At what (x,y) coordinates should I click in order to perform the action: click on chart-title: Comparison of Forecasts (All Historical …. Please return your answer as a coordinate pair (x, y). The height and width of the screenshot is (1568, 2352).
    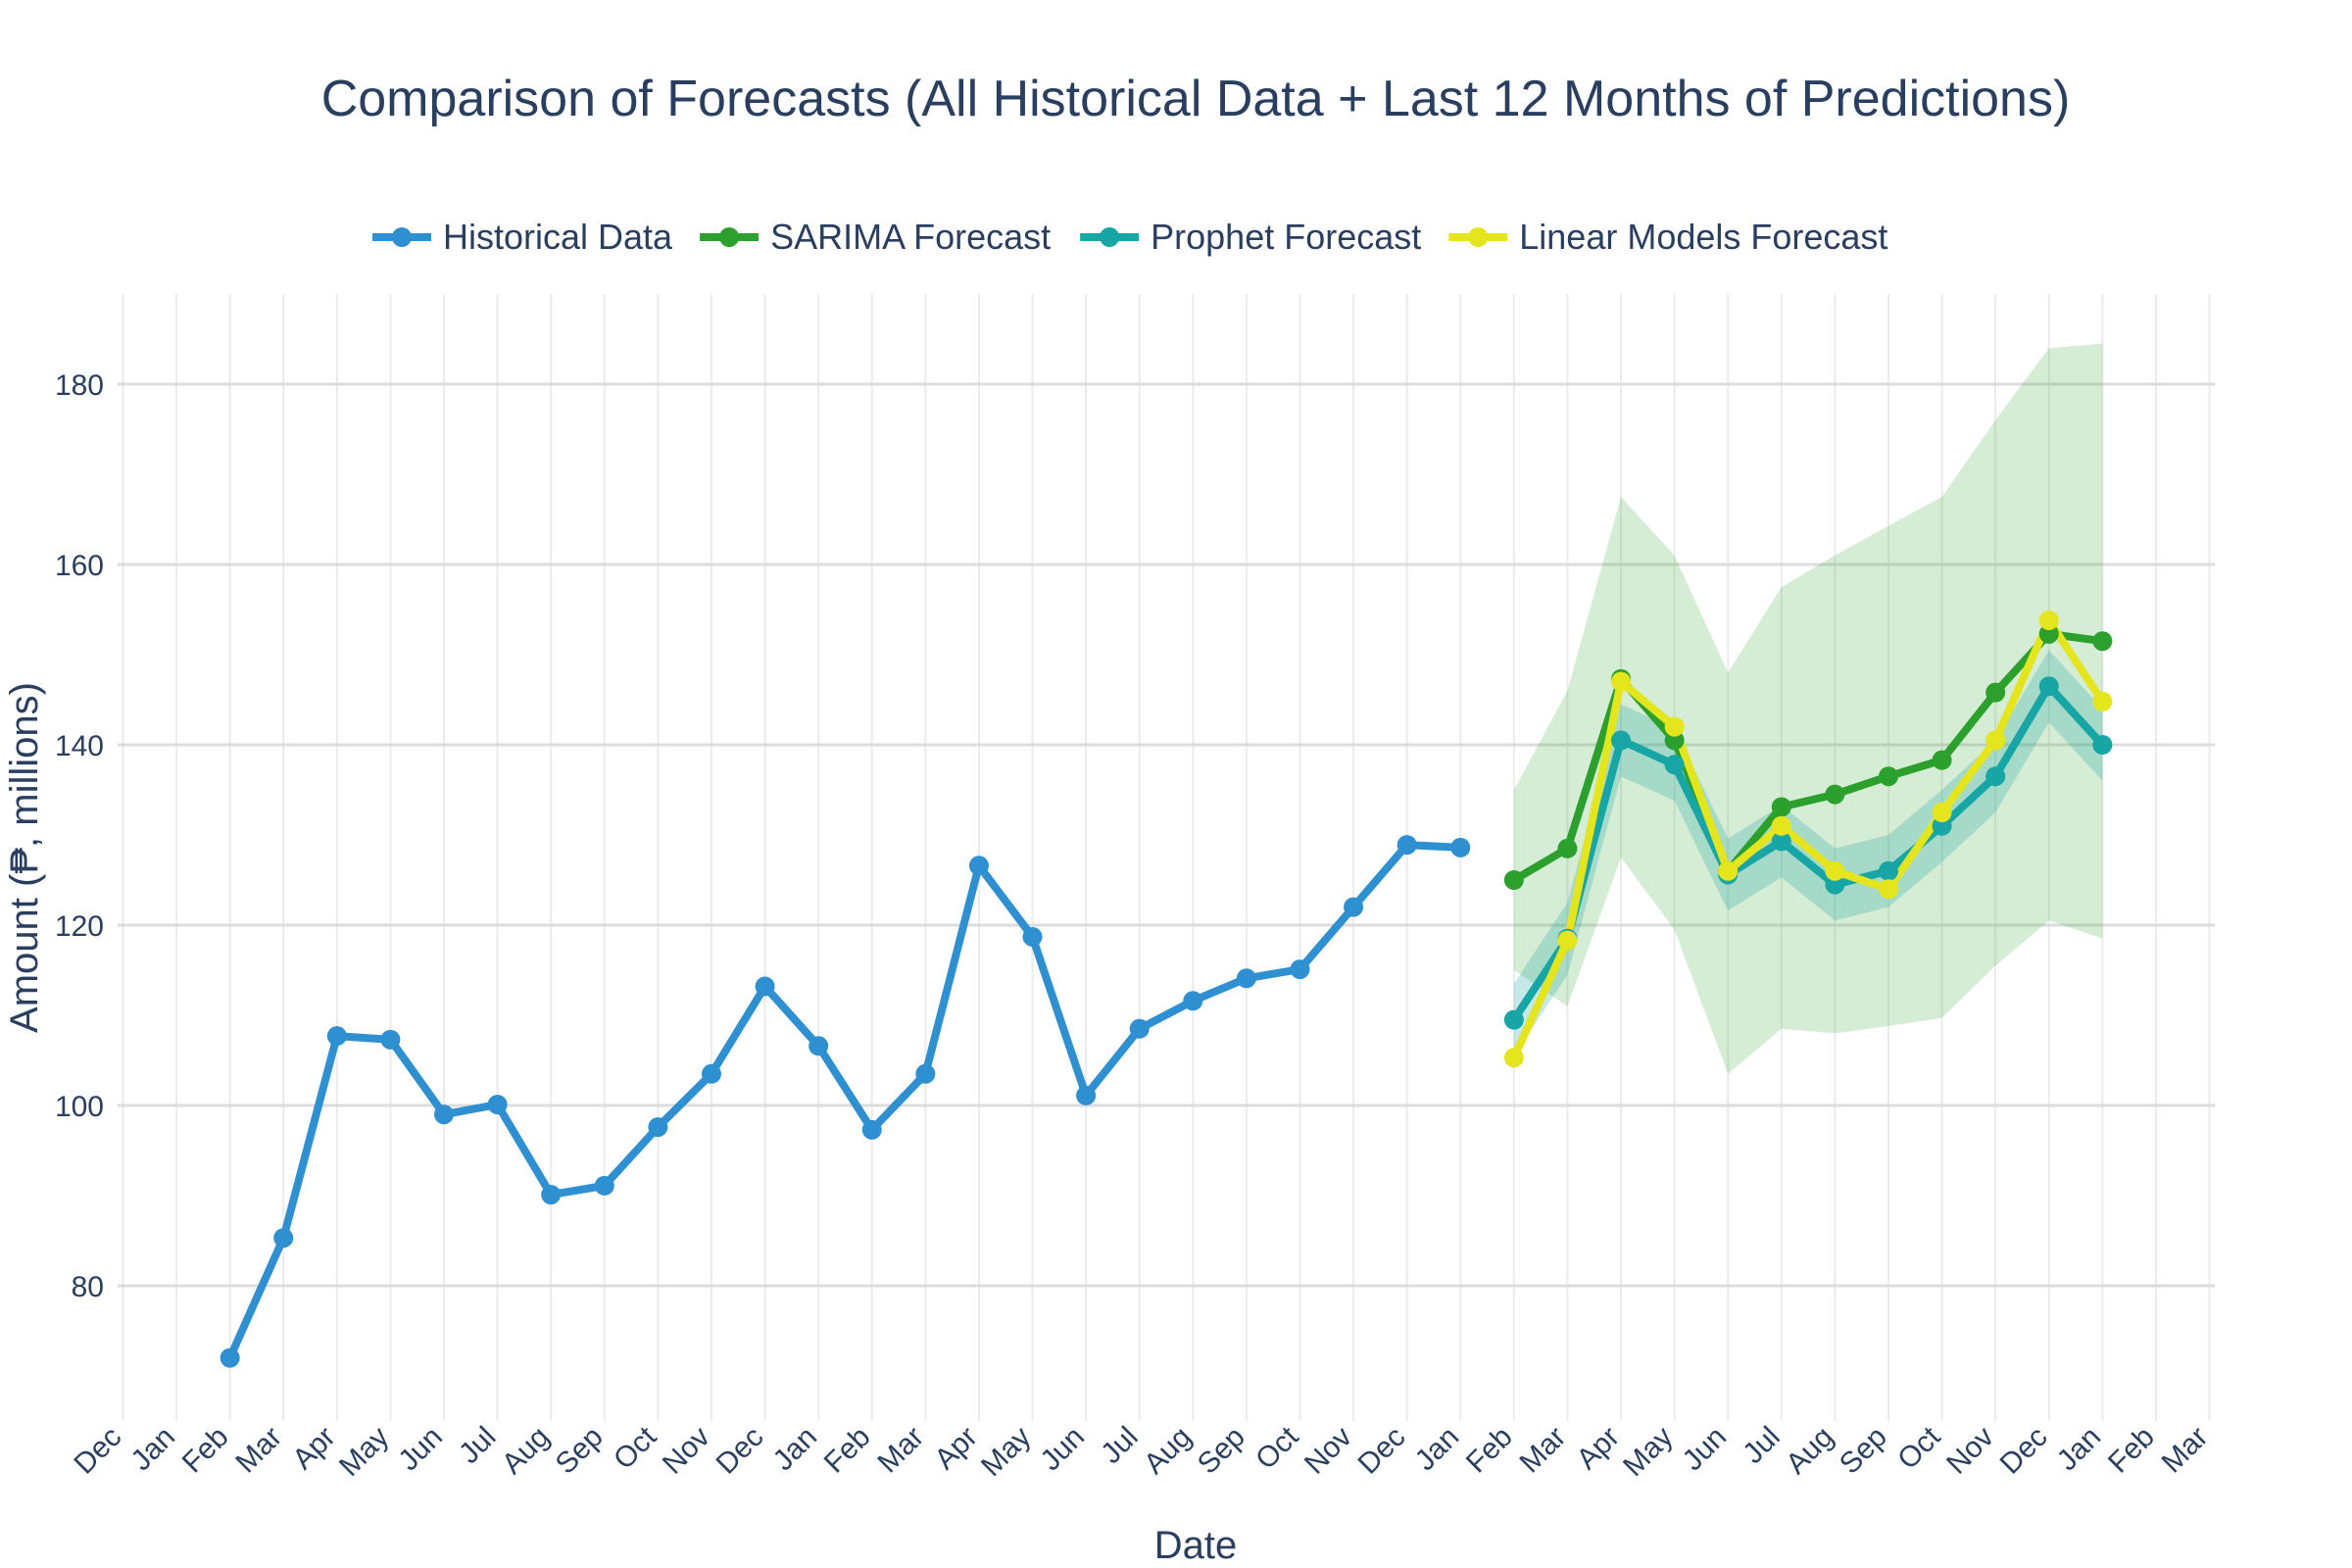
    Looking at the image, I should click on (1196, 99).